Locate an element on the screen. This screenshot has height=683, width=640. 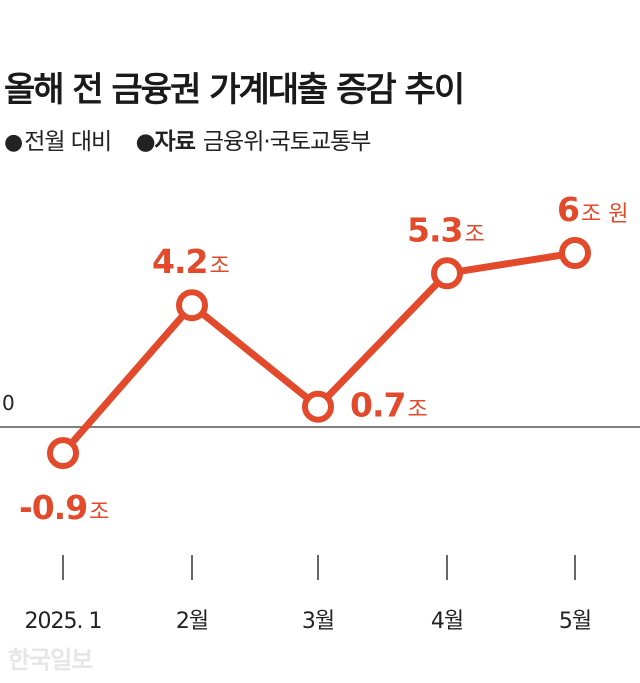
data-label: -0.9조 is located at coordinates (64, 507).